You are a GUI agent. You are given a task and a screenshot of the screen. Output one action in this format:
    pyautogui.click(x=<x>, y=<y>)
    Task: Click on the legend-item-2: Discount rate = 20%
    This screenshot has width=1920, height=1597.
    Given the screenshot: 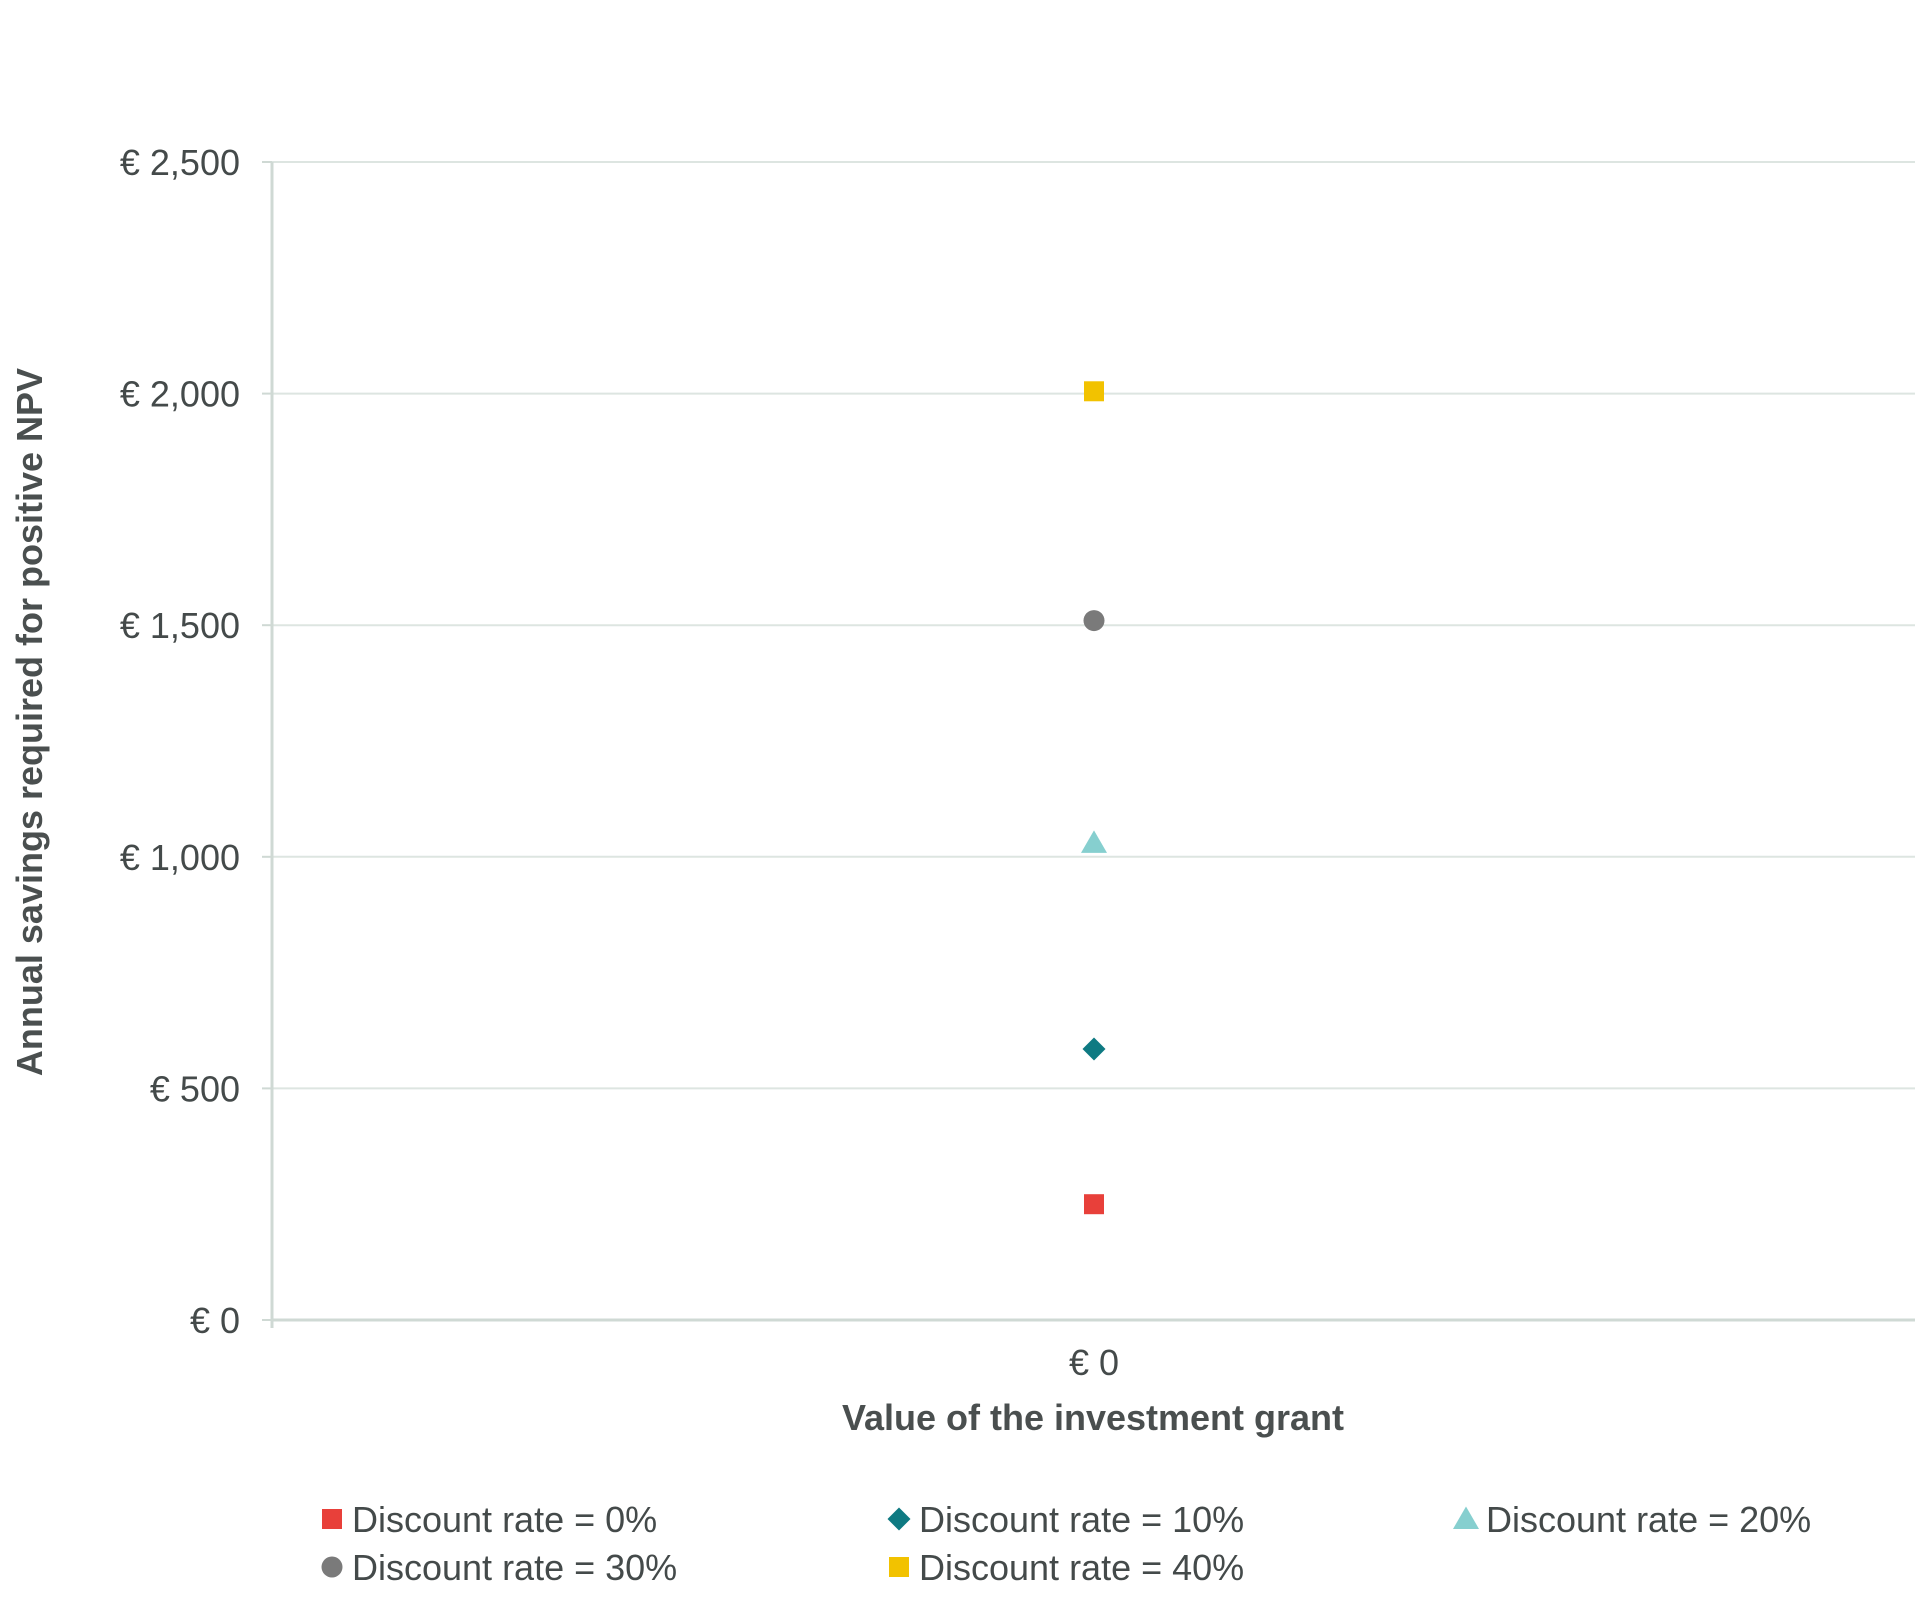 What is the action you would take?
    pyautogui.click(x=1632, y=1519)
    